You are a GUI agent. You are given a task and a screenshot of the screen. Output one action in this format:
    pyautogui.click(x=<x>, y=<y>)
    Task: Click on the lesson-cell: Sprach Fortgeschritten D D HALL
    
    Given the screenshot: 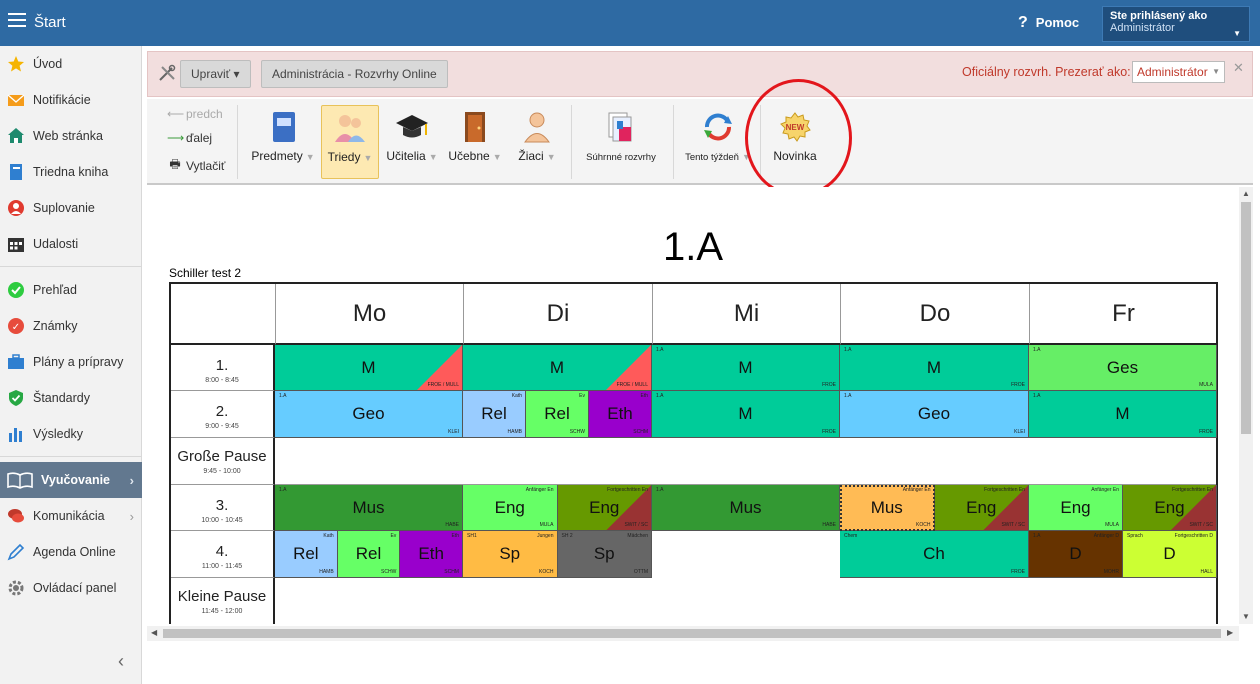 What is the action you would take?
    pyautogui.click(x=1170, y=554)
    